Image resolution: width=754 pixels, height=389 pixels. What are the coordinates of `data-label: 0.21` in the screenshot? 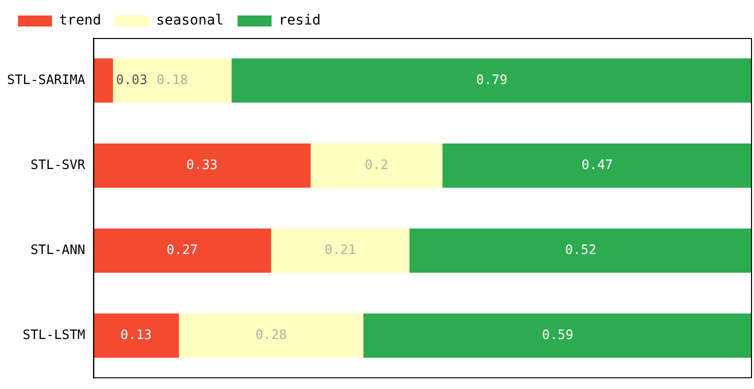 It's located at (340, 250).